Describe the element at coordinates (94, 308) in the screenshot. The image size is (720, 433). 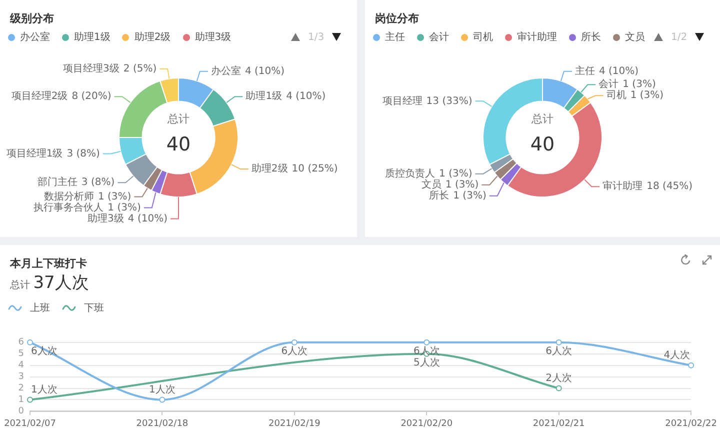
I see `legend-label: 下班` at that location.